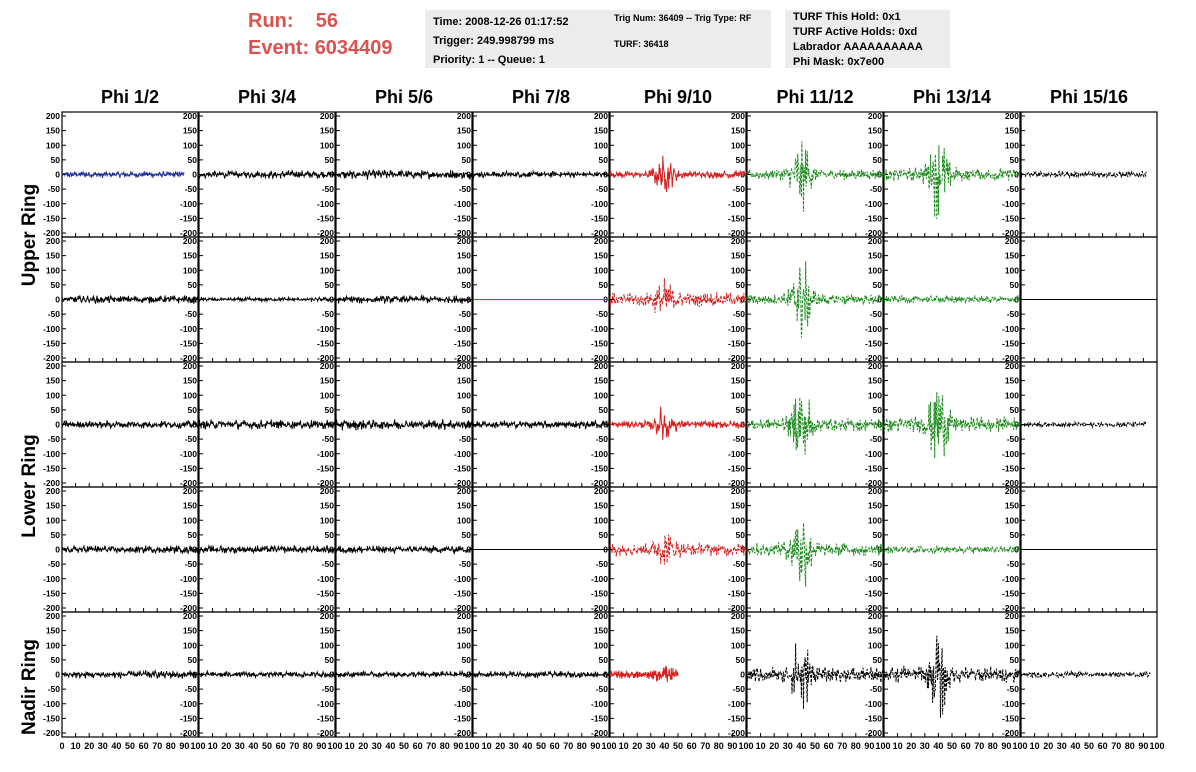  Describe the element at coordinates (815, 746) in the screenshot. I see `x-tick-label: 50` at that location.